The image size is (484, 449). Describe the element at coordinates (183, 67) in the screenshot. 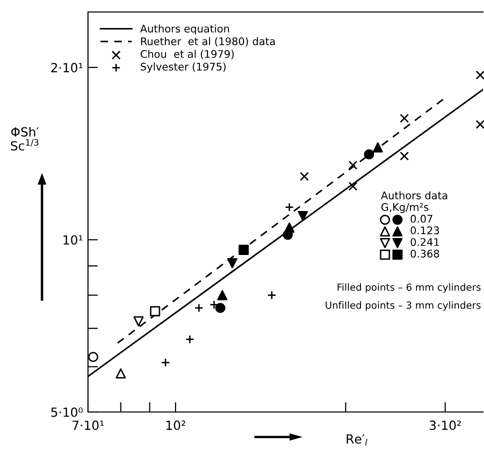

I see `legend-label: Sylvester (1975)` at that location.